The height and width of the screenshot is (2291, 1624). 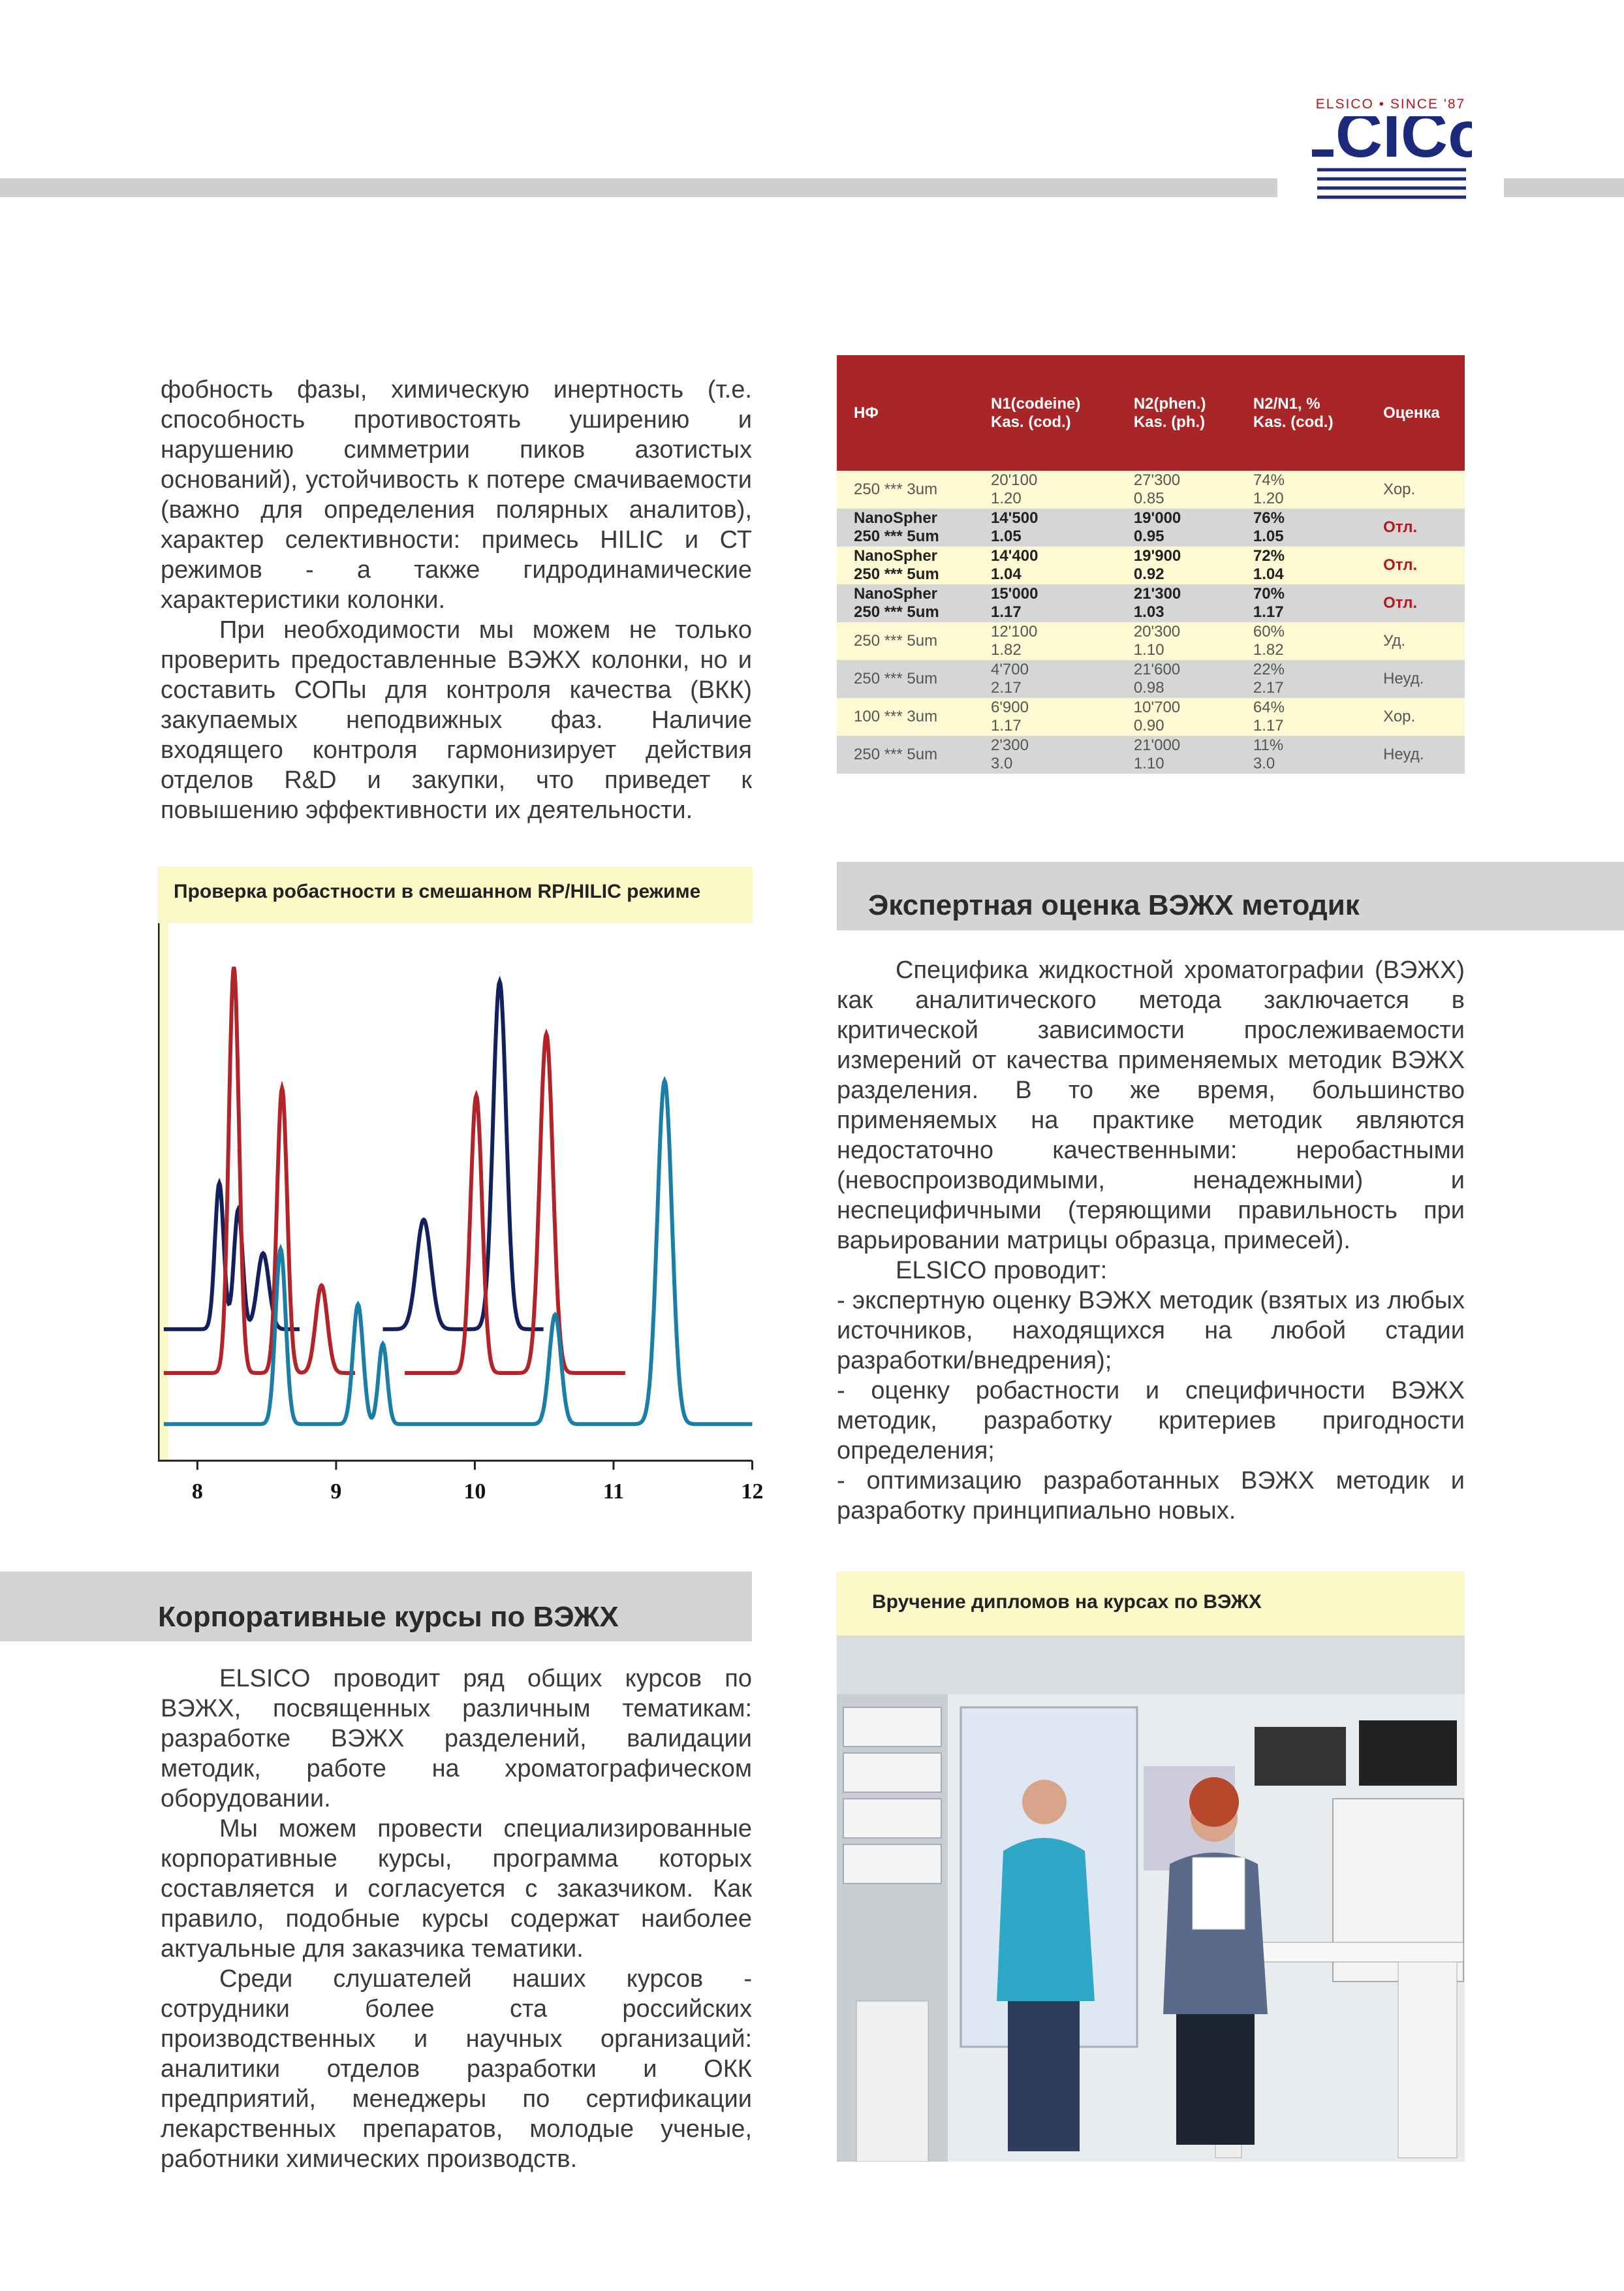 What do you see at coordinates (1157, 518) in the screenshot?
I see `cell-line: 19'000` at bounding box center [1157, 518].